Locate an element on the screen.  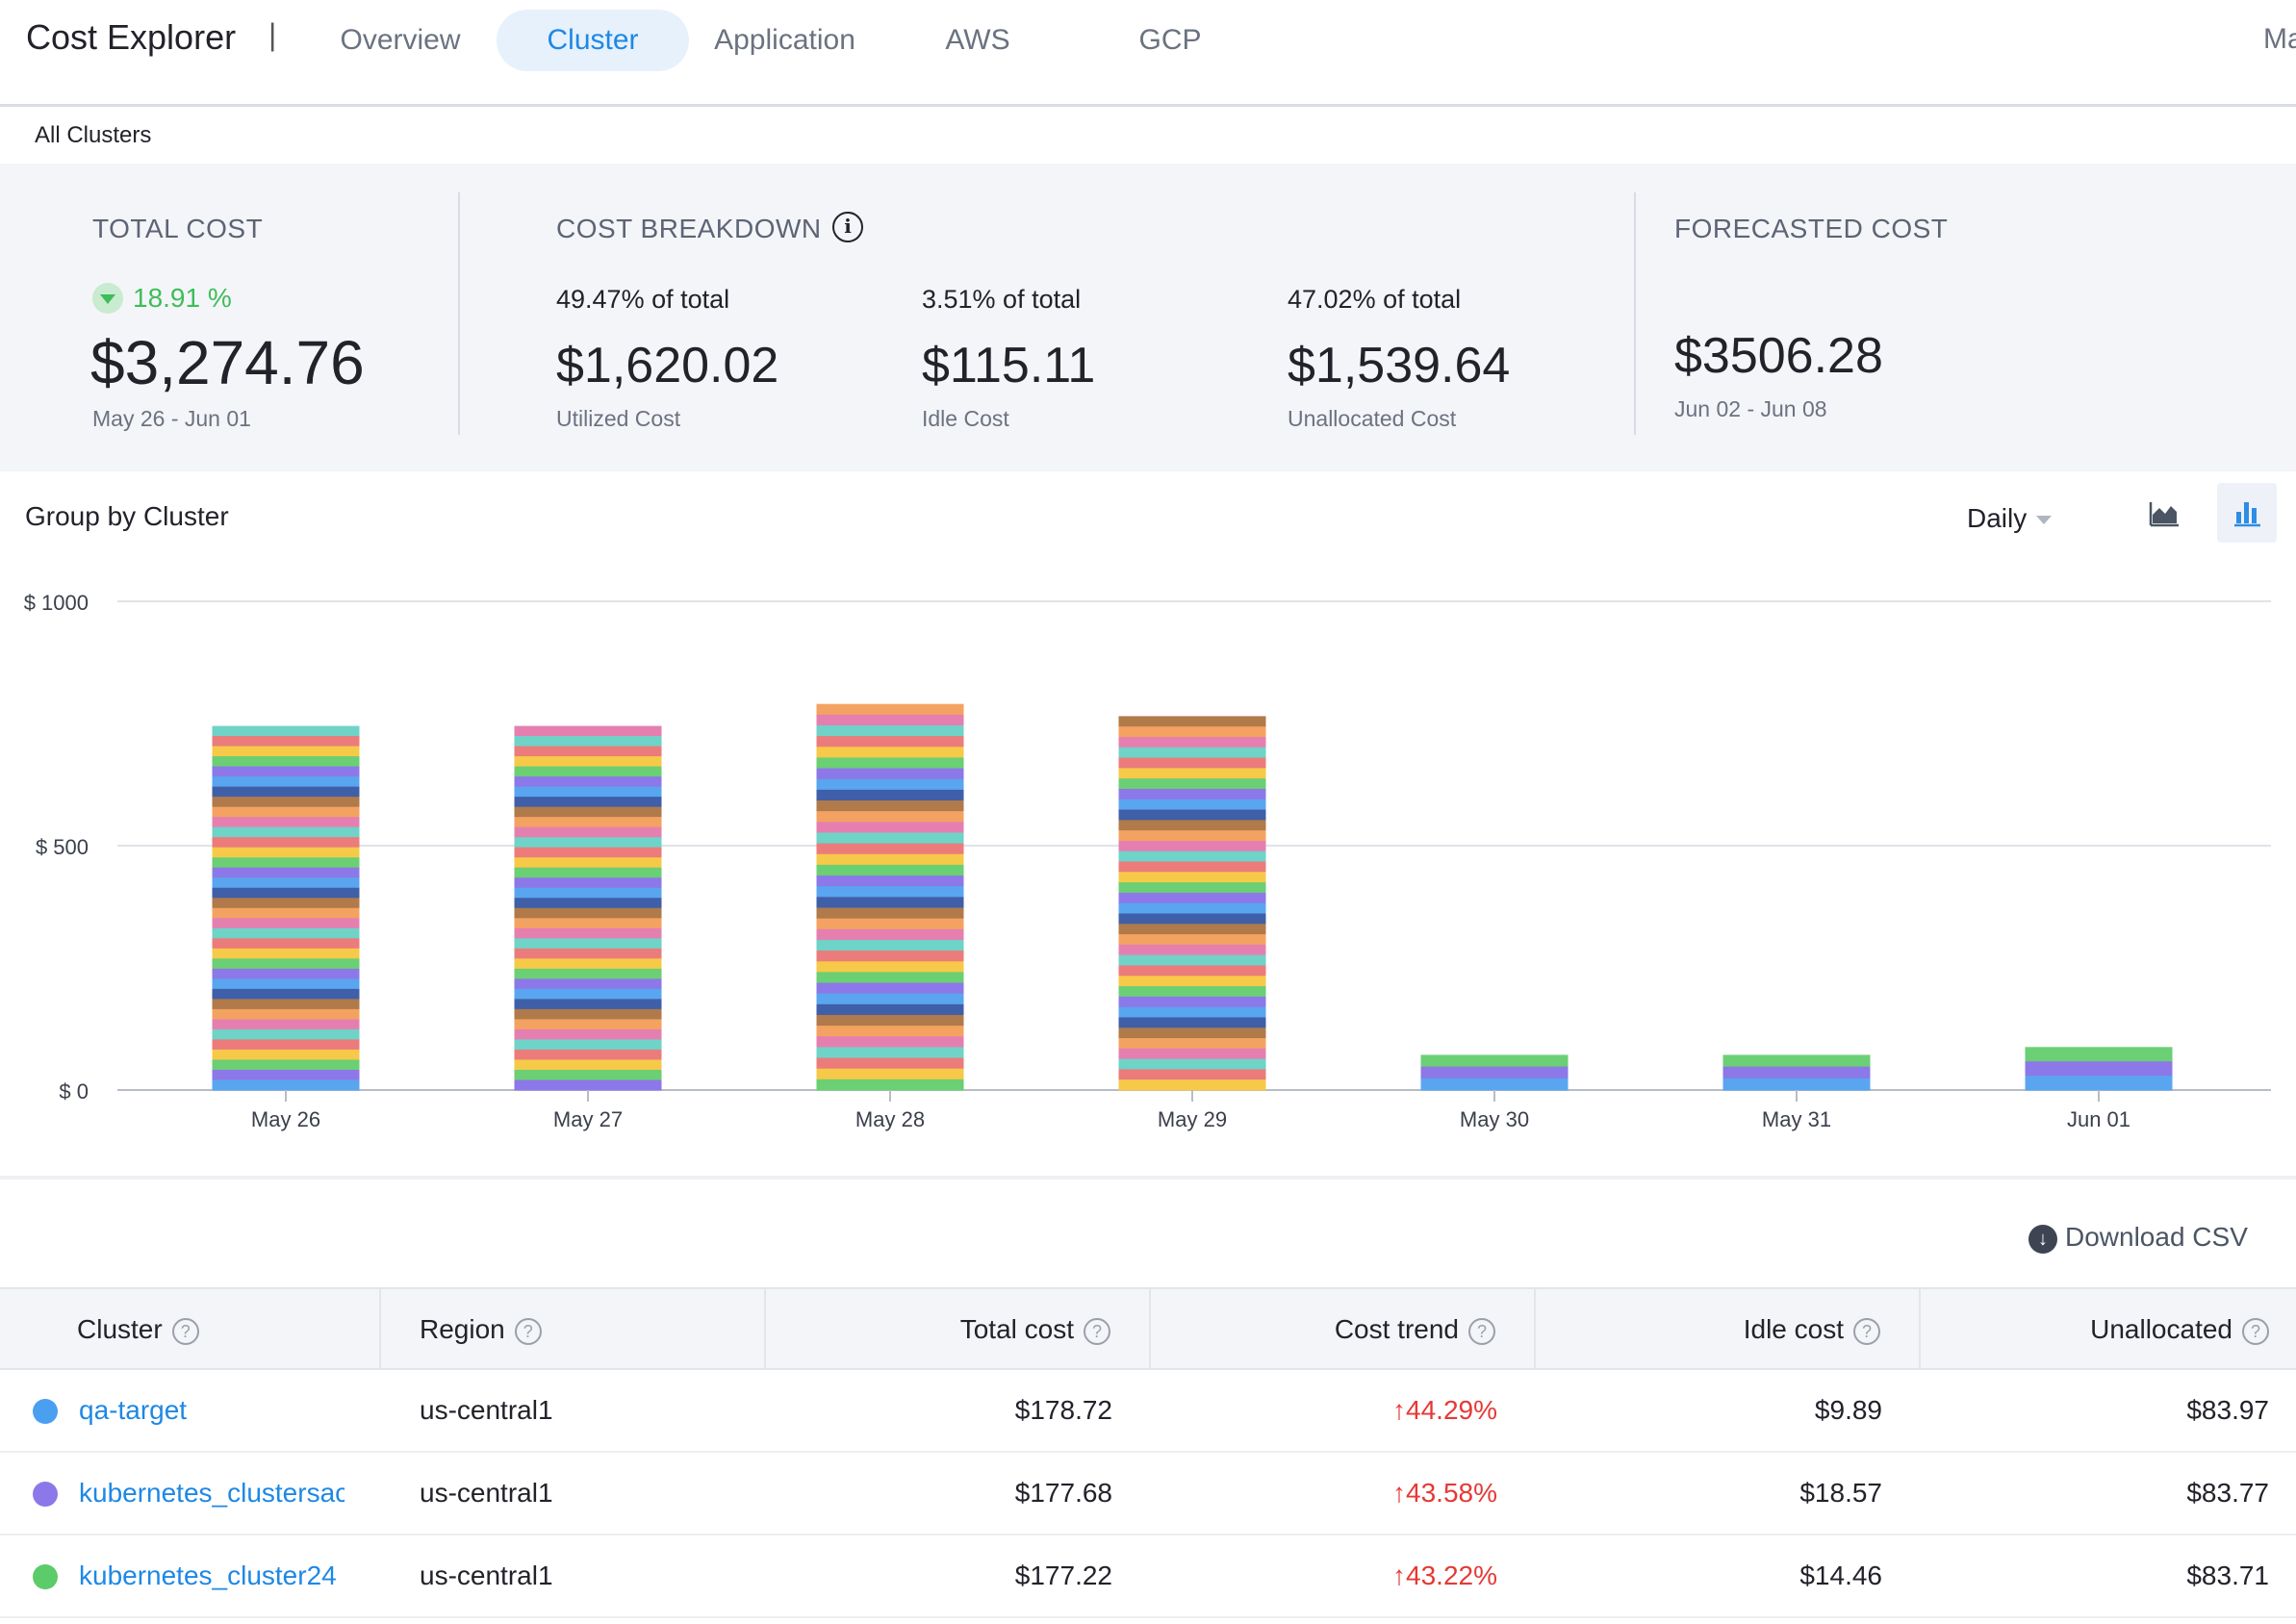
column-header-cluster: Cluster? is located at coordinates (190, 1329).